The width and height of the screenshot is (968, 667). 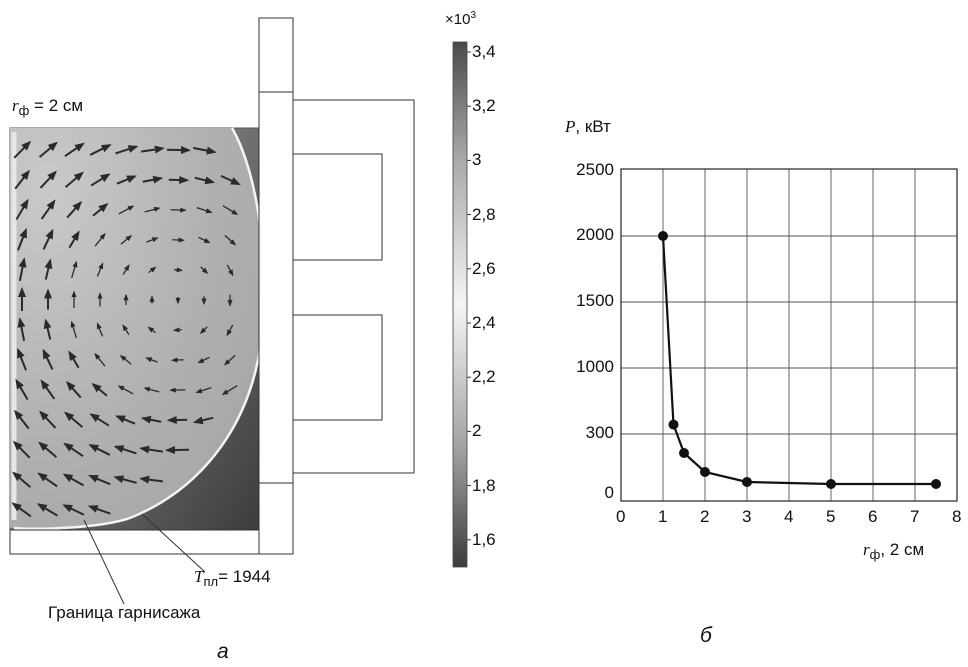 I want to click on x-tick-label: 4, so click(x=789, y=516).